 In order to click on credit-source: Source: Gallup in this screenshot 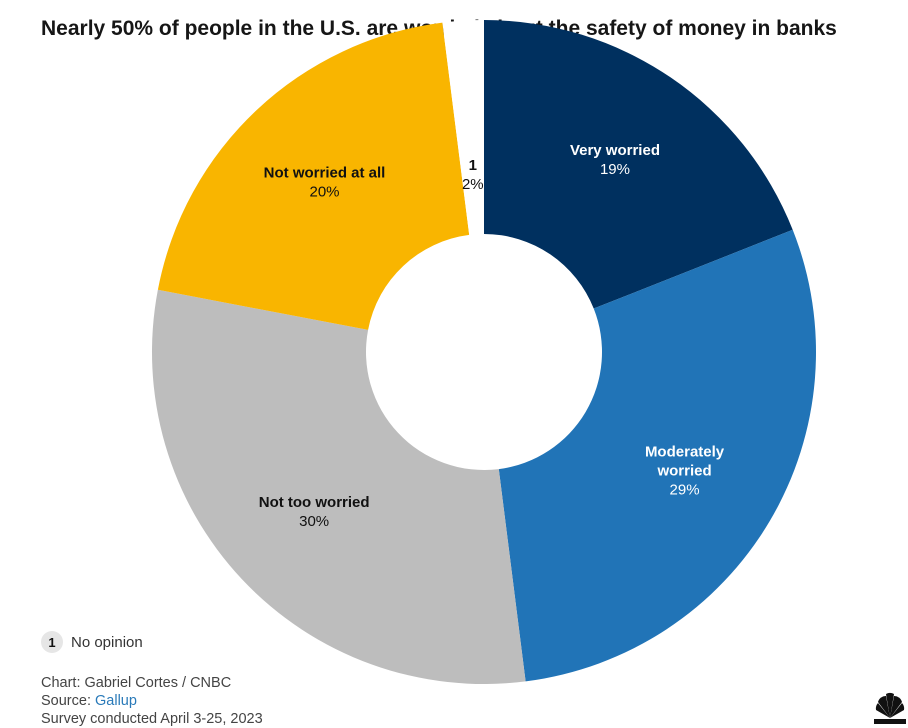, I will do `click(152, 701)`.